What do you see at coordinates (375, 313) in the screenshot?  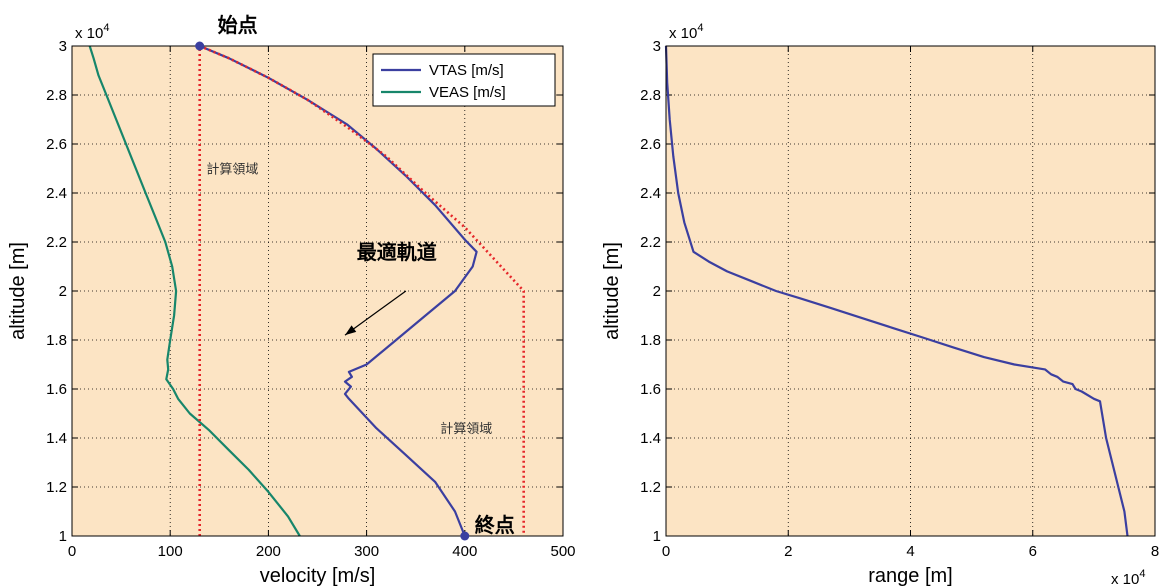 I see `annotation-arrow-line` at bounding box center [375, 313].